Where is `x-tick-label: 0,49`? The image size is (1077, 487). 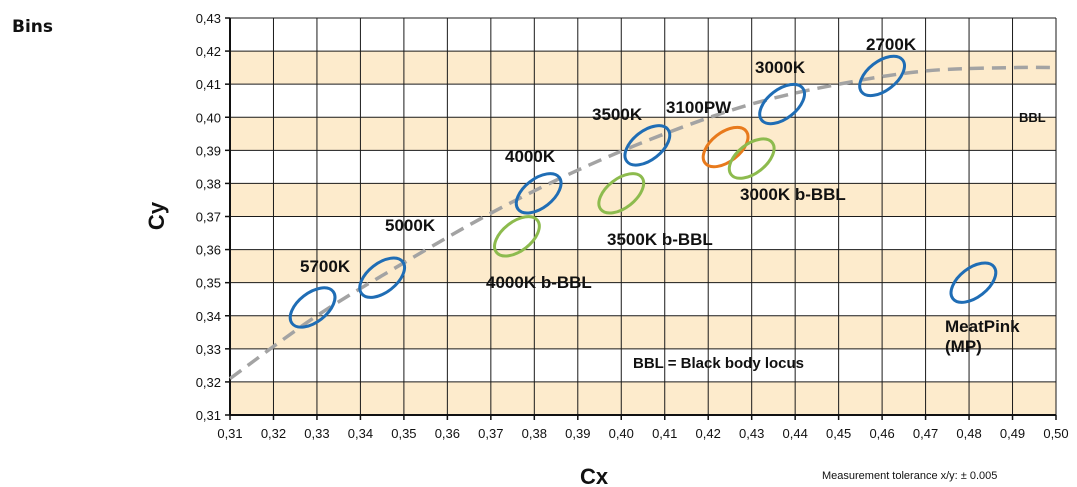
x-tick-label: 0,49 is located at coordinates (1012, 433).